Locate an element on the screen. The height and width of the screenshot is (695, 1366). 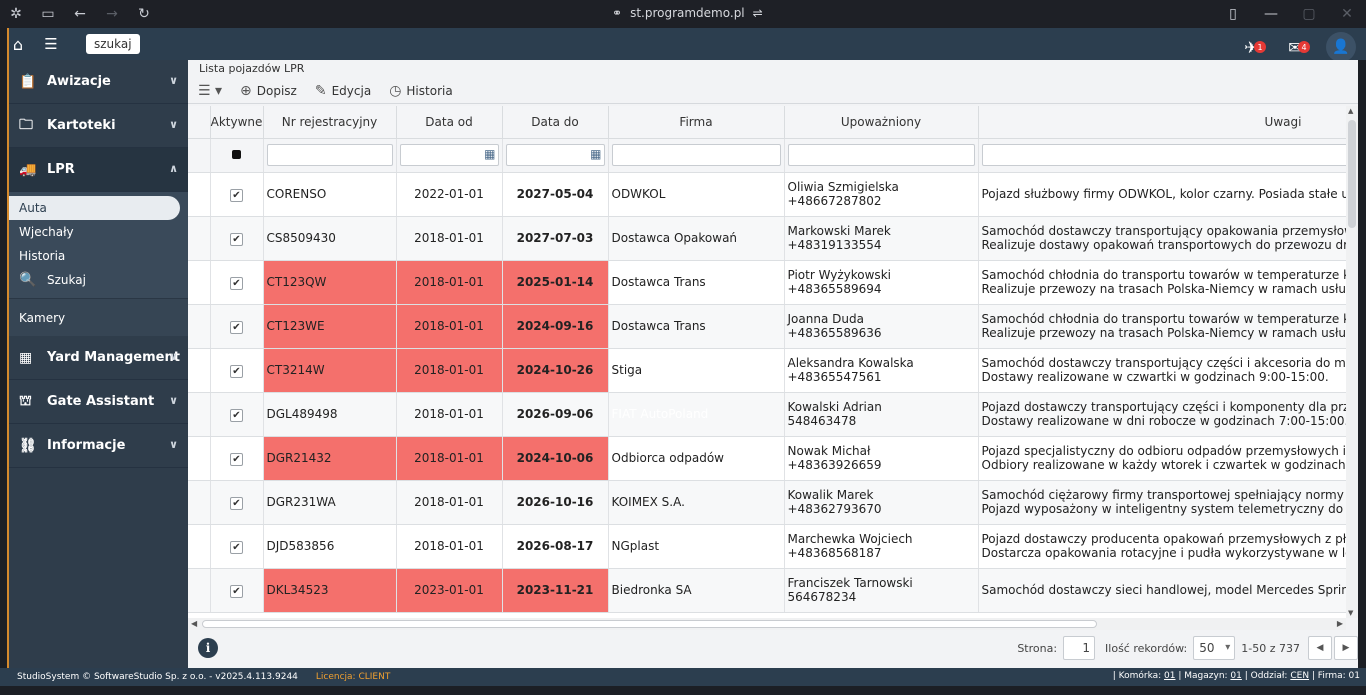
cell-plate: CORENSO is located at coordinates (330, 194).